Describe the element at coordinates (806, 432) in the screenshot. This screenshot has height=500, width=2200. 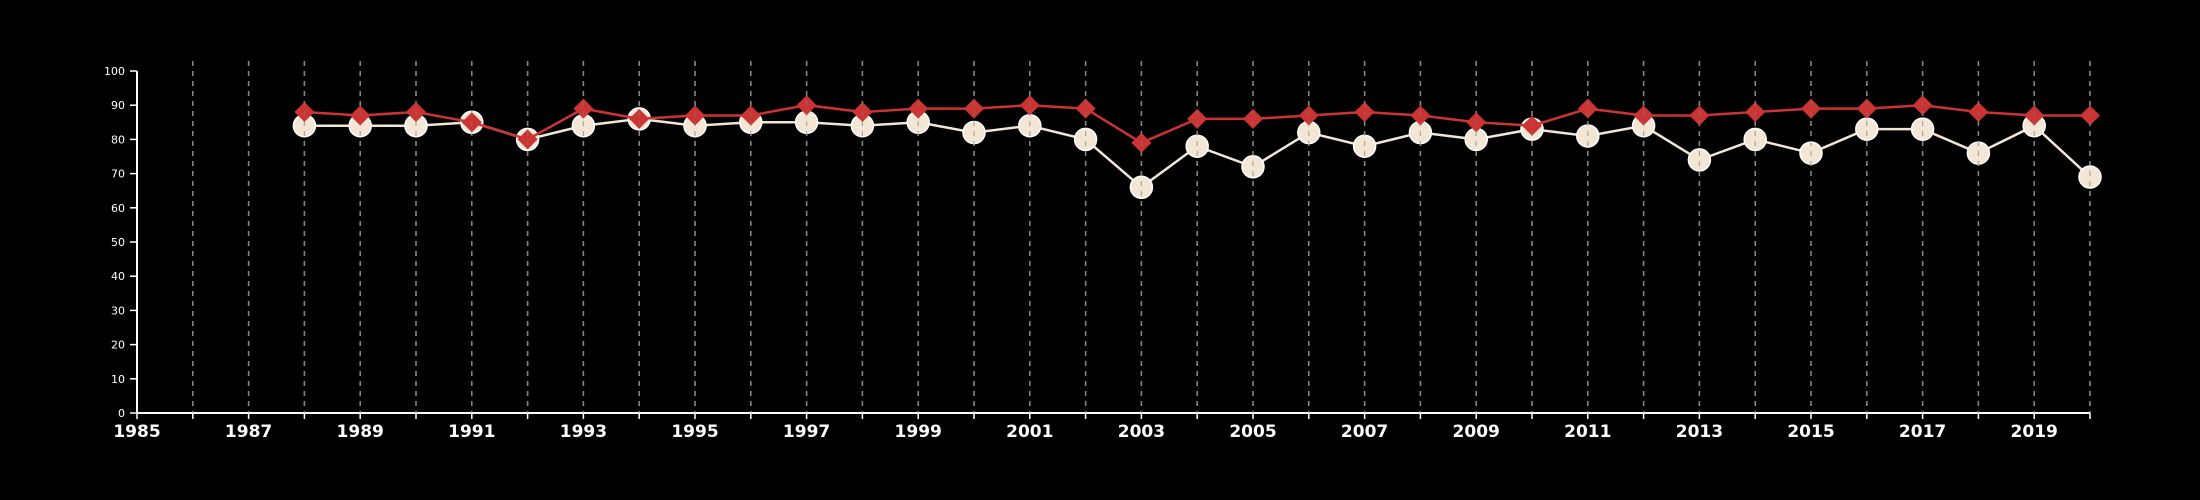
I see `x-tick-label: 1997` at that location.